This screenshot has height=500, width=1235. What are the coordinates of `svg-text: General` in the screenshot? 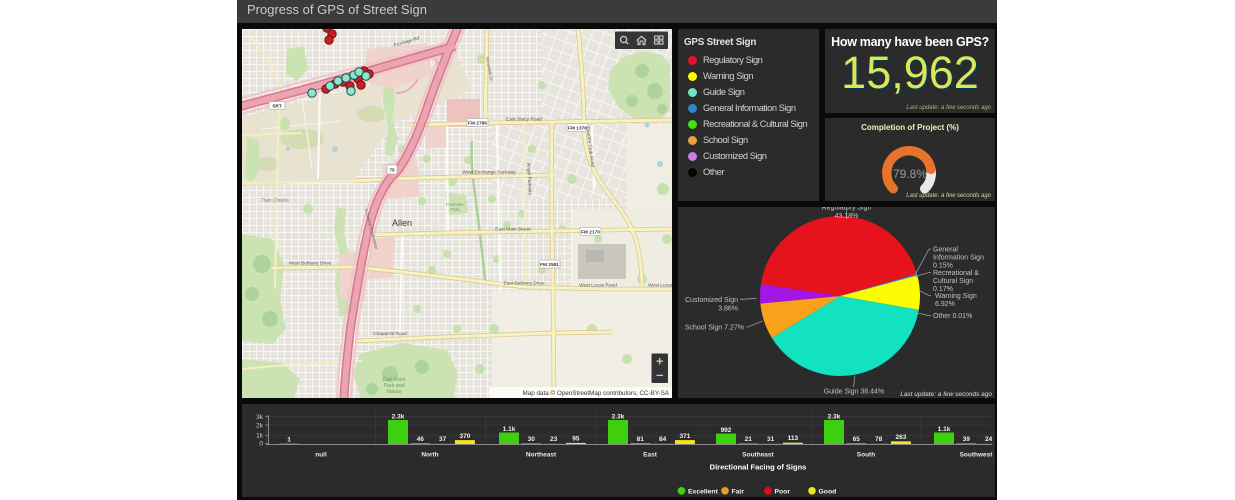 It's located at (945, 250).